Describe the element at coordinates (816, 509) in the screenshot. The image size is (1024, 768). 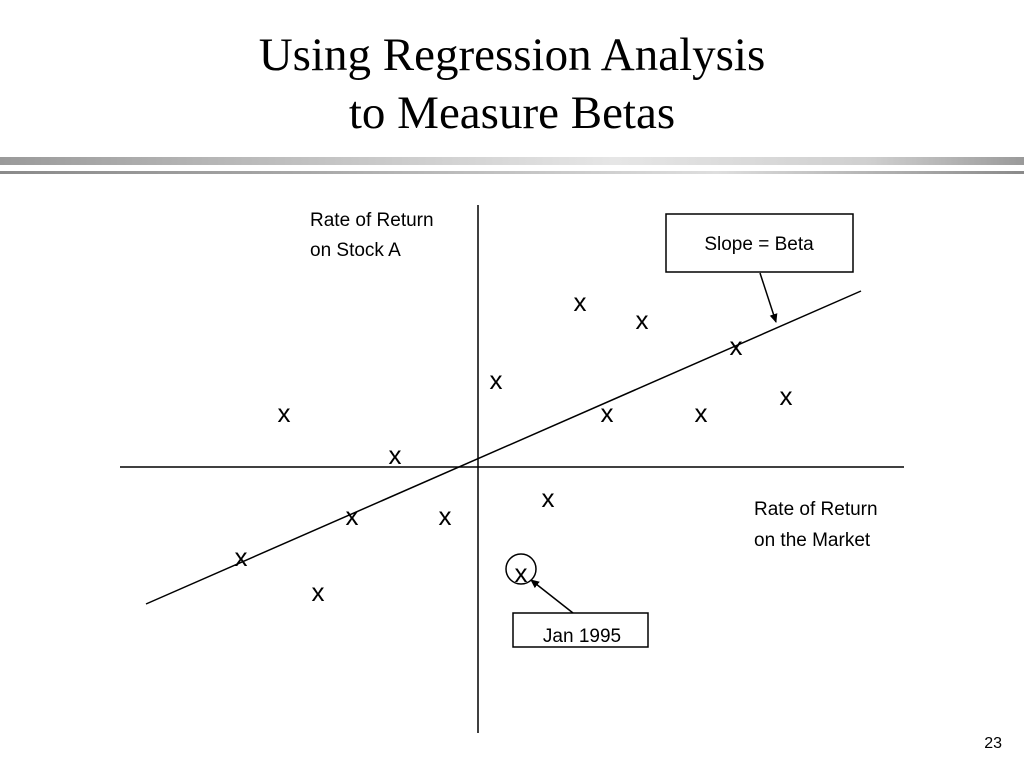
I see `x-axis-label-line-1: Rate of Return` at that location.